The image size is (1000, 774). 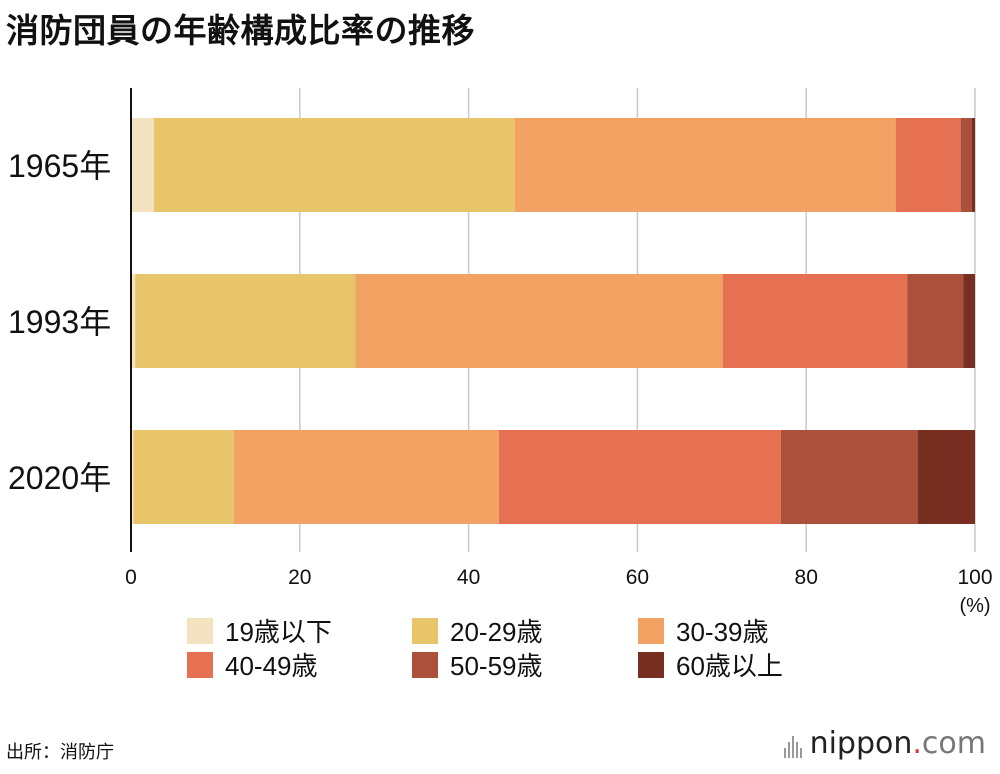 I want to click on bar-segment-1993-20-29-s1, so click(x=245, y=321).